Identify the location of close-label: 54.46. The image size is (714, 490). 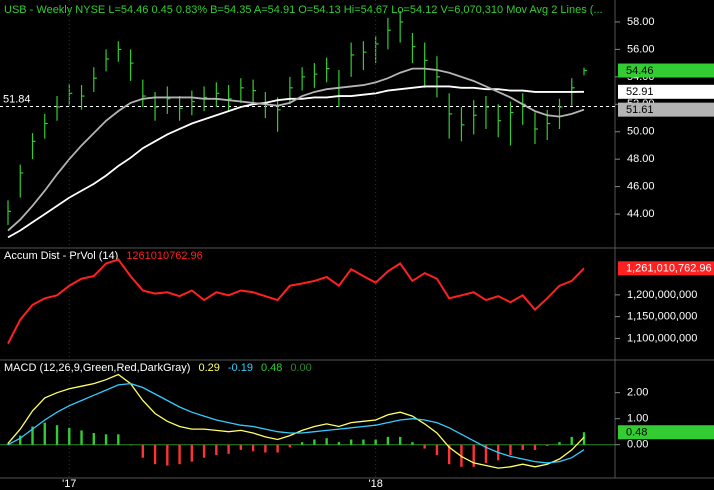
(640, 71).